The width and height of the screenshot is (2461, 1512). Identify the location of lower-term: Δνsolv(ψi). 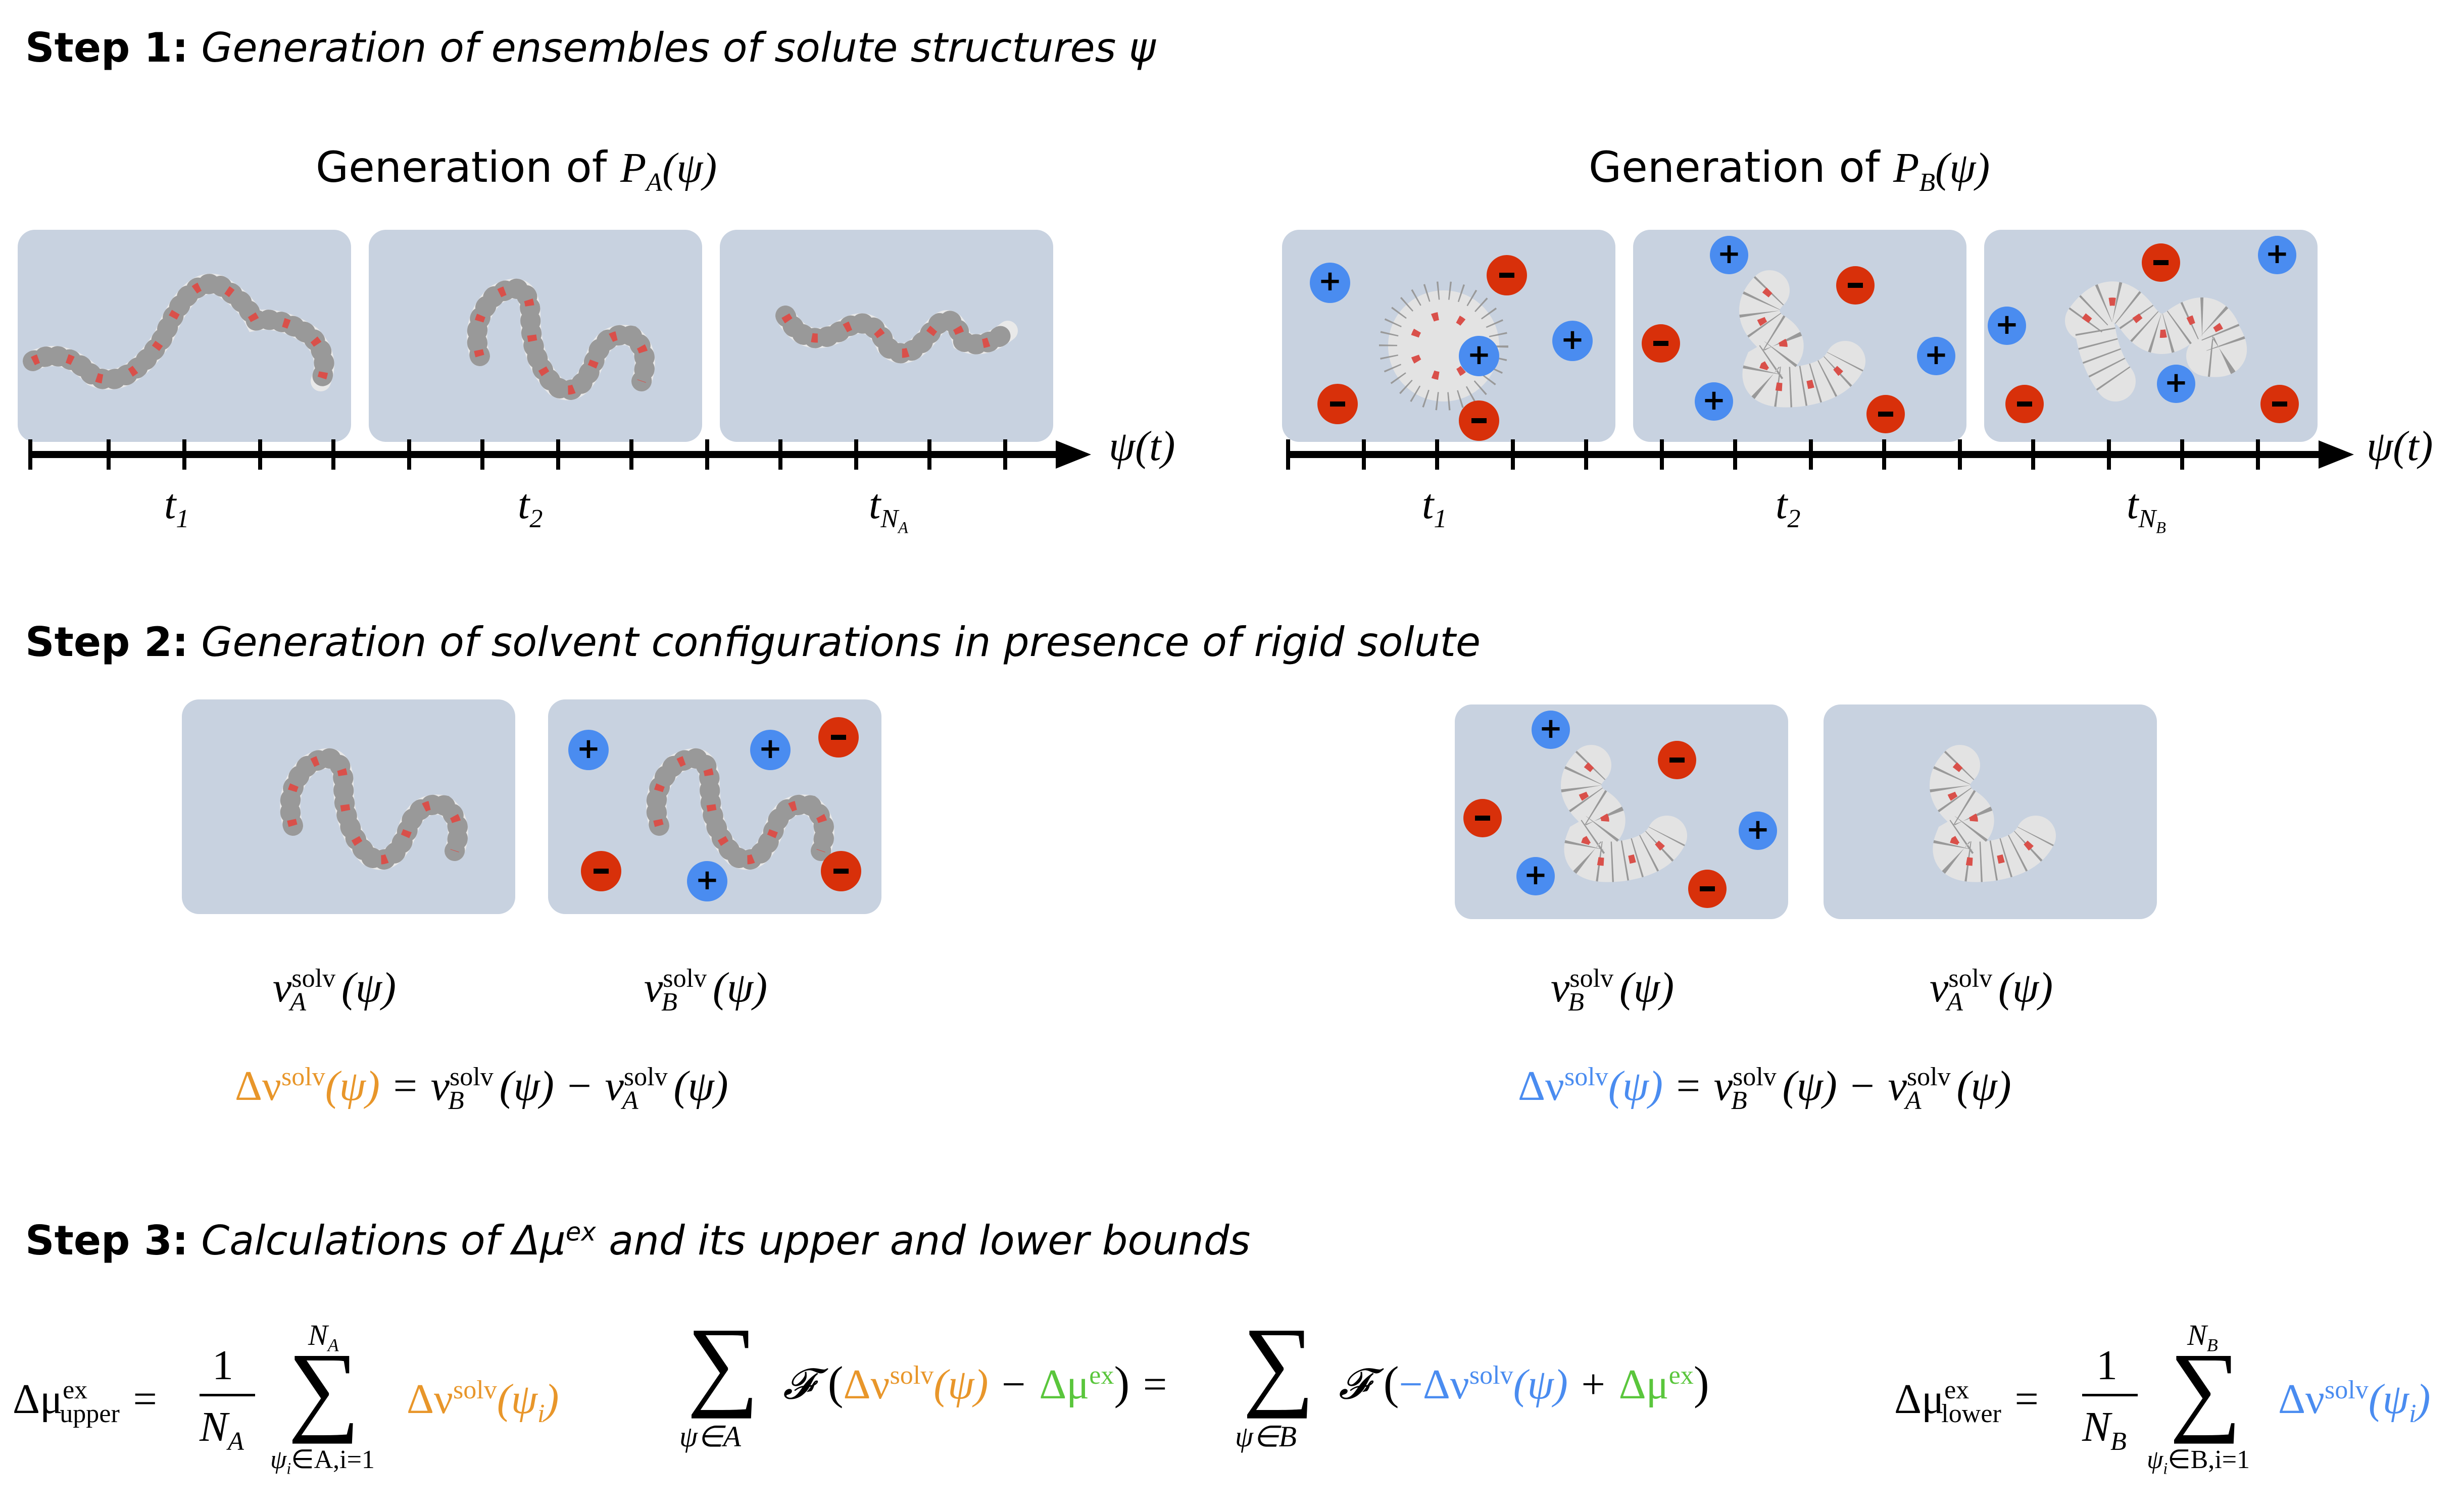
(2355, 1402).